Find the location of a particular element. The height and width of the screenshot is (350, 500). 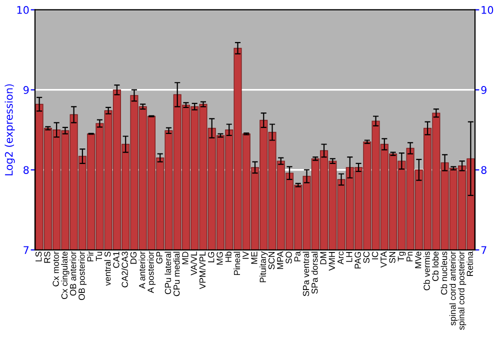

x-tick-label: MVe is located at coordinates (418, 260).